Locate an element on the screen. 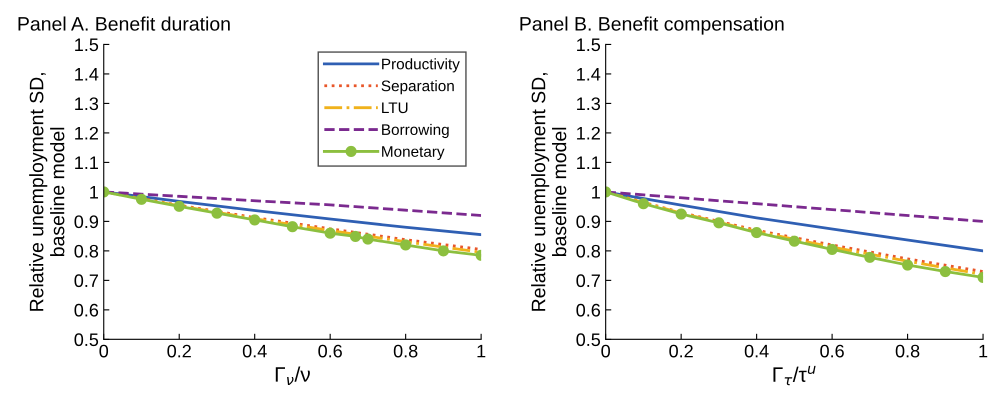  chart-title: Panel A. Benefit duration is located at coordinates (124, 23).